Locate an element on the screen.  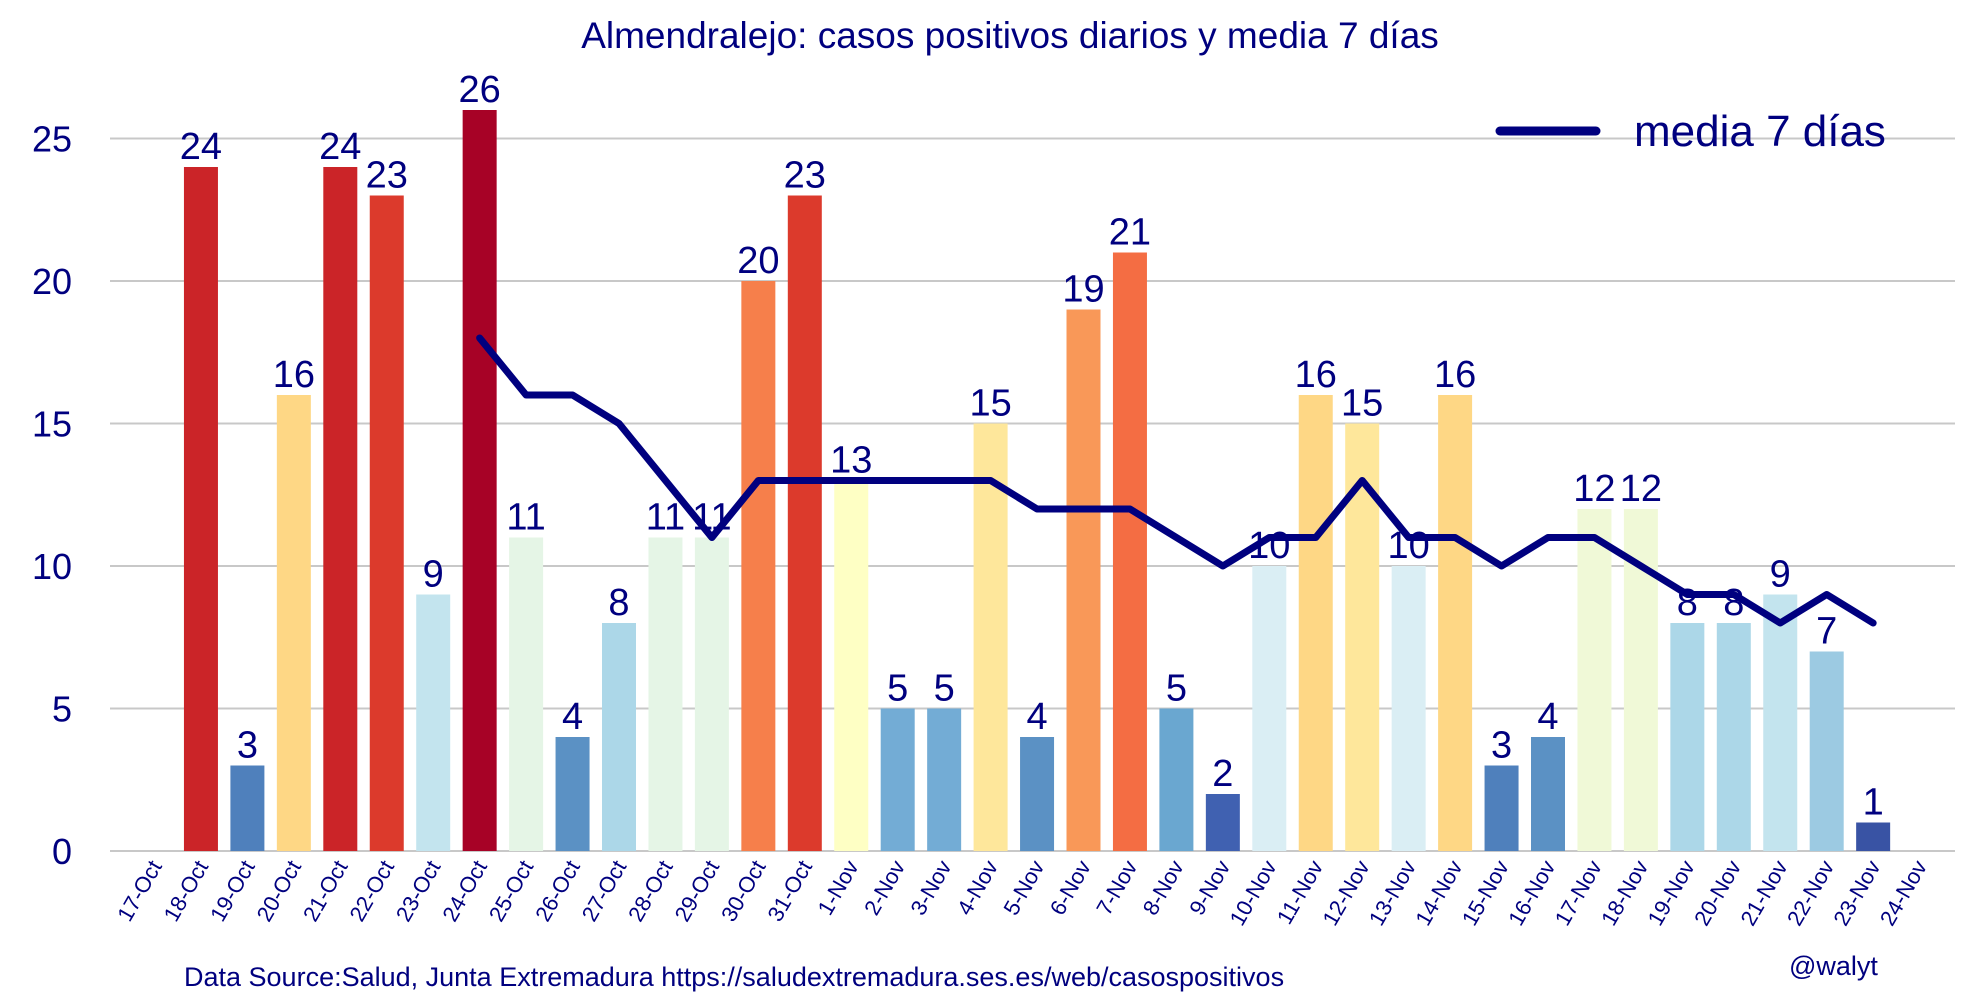
legend: media 7 días is located at coordinates (1690, 131).